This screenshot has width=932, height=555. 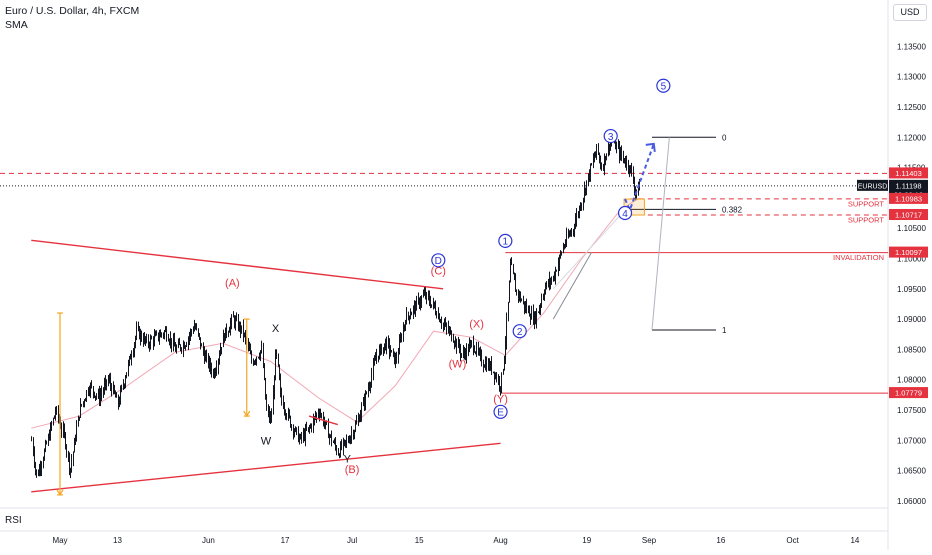 What do you see at coordinates (476, 324) in the screenshot?
I see `wave-label: (X)` at bounding box center [476, 324].